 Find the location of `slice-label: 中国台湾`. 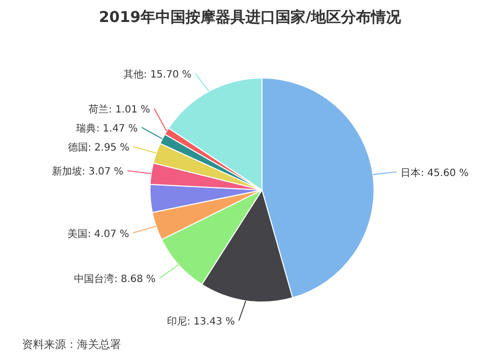

slice-label: 中国台湾 is located at coordinates (94, 279).